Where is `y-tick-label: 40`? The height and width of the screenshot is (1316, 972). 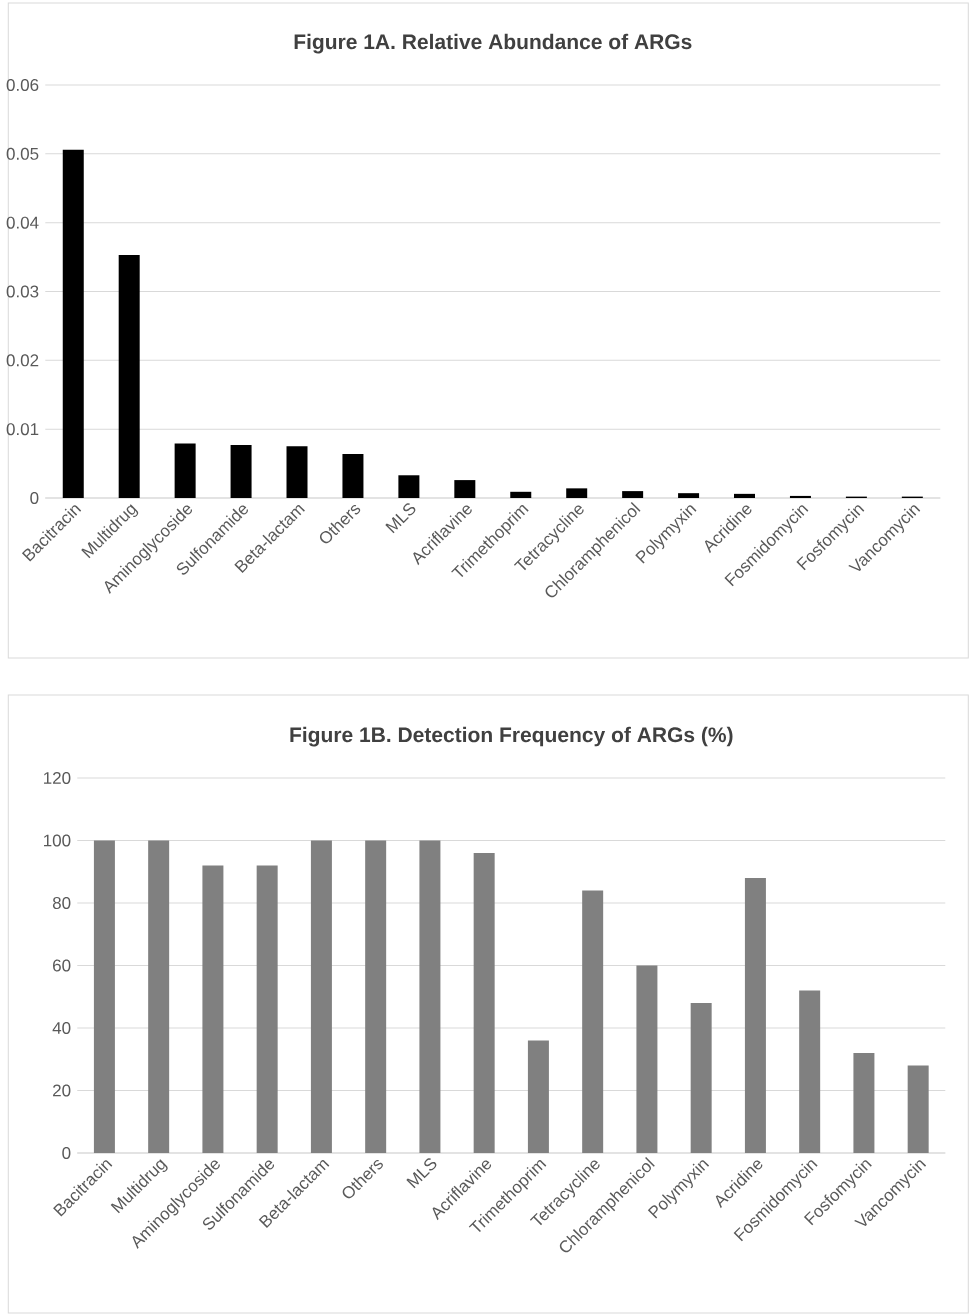 y-tick-label: 40 is located at coordinates (61, 1028).